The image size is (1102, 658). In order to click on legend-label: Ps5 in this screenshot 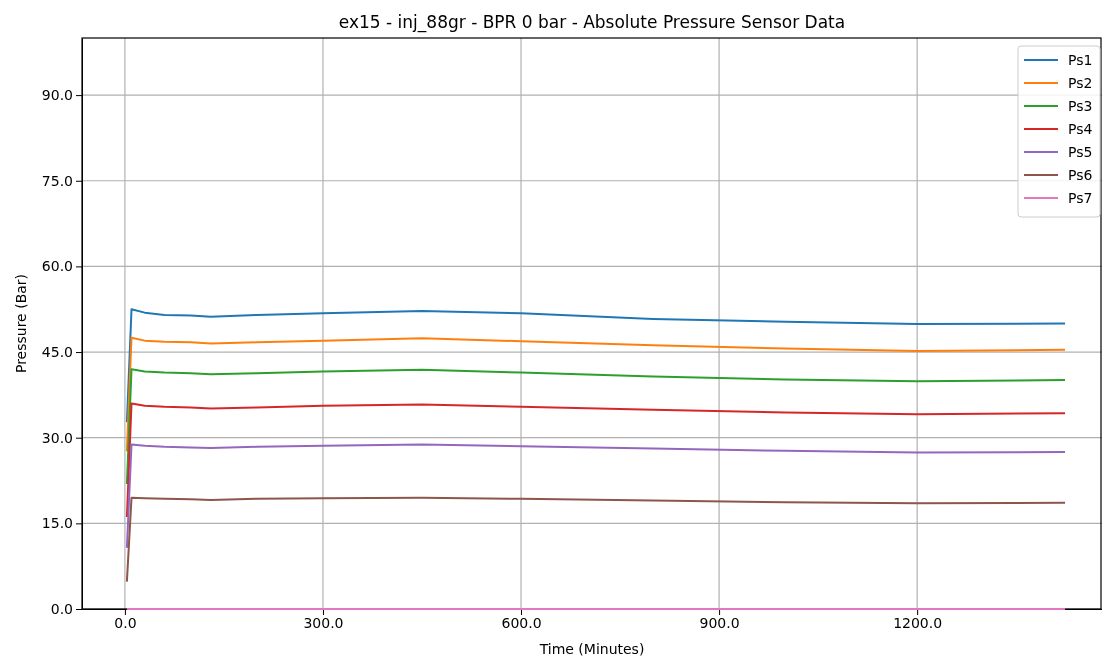, I will do `click(1080, 152)`.